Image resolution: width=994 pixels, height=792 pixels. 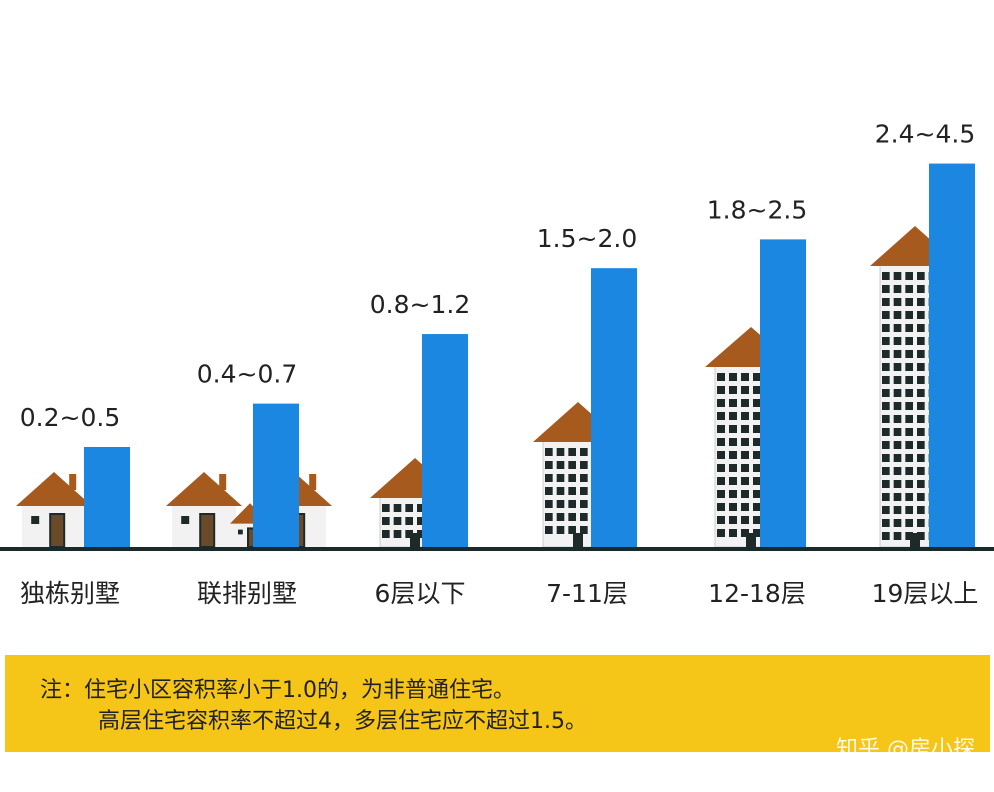 What do you see at coordinates (420, 593) in the screenshot?
I see `x-tick-label: 6层以下` at bounding box center [420, 593].